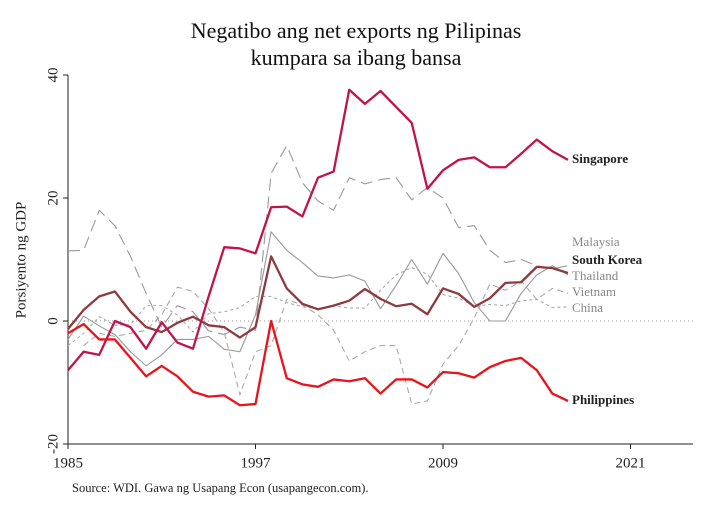  What do you see at coordinates (21, 260) in the screenshot?
I see `y-axis-label: Porsiyento ng GDP` at bounding box center [21, 260].